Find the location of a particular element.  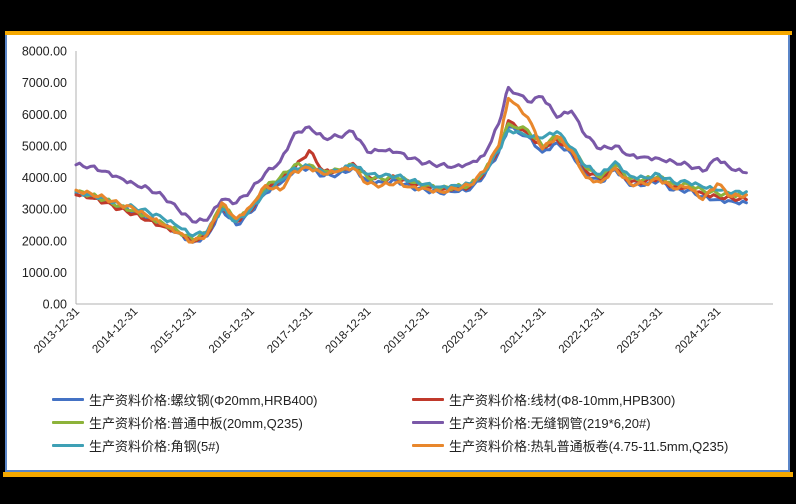

x-tick-label: 2020-12-31 is located at coordinates (465, 331).